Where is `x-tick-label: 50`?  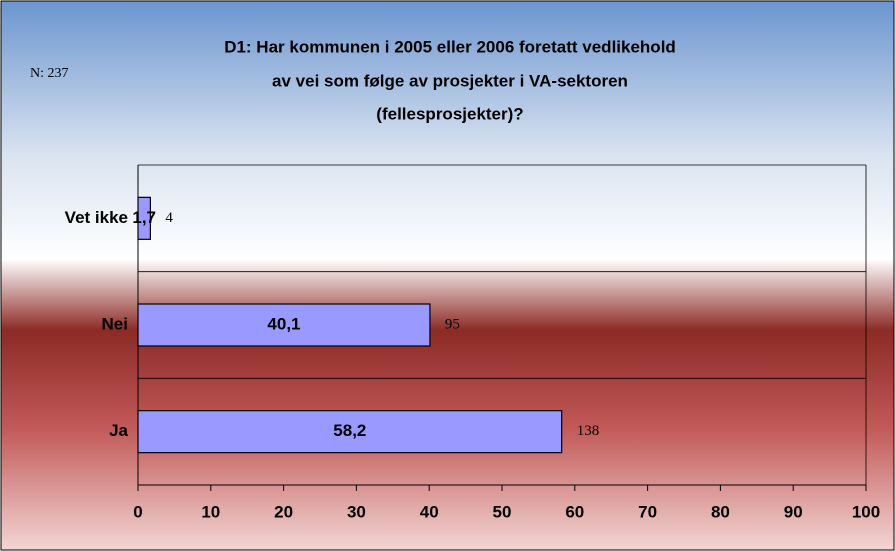
x-tick-label: 50 is located at coordinates (502, 511).